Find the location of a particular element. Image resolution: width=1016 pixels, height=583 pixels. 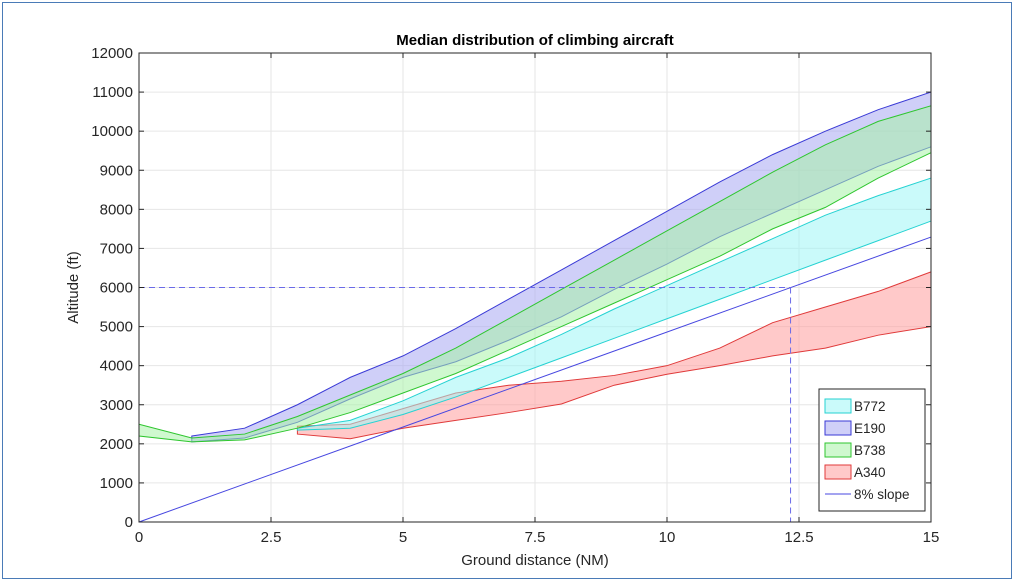

legend-swatch-e190 is located at coordinates (838, 428).